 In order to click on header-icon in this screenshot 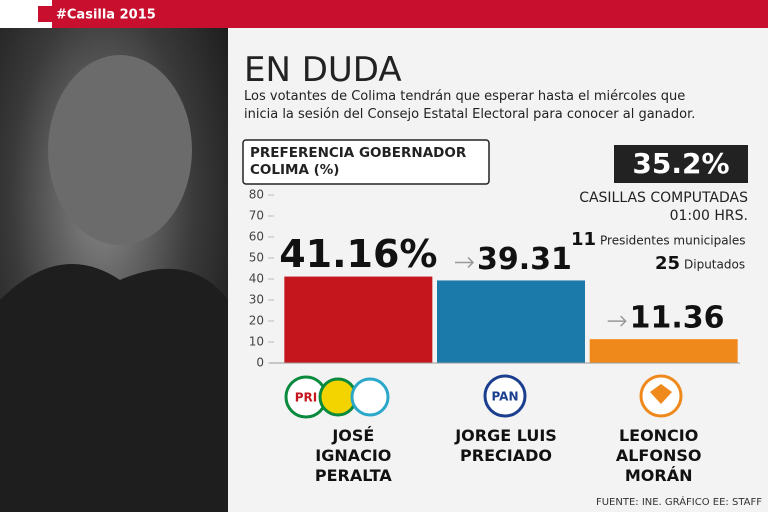, I will do `click(45, 14)`.